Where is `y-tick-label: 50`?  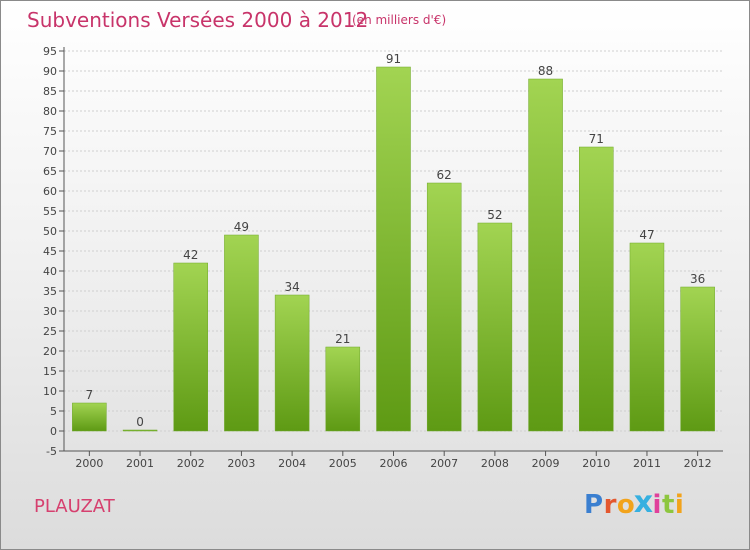 y-tick-label: 50 is located at coordinates (50, 231).